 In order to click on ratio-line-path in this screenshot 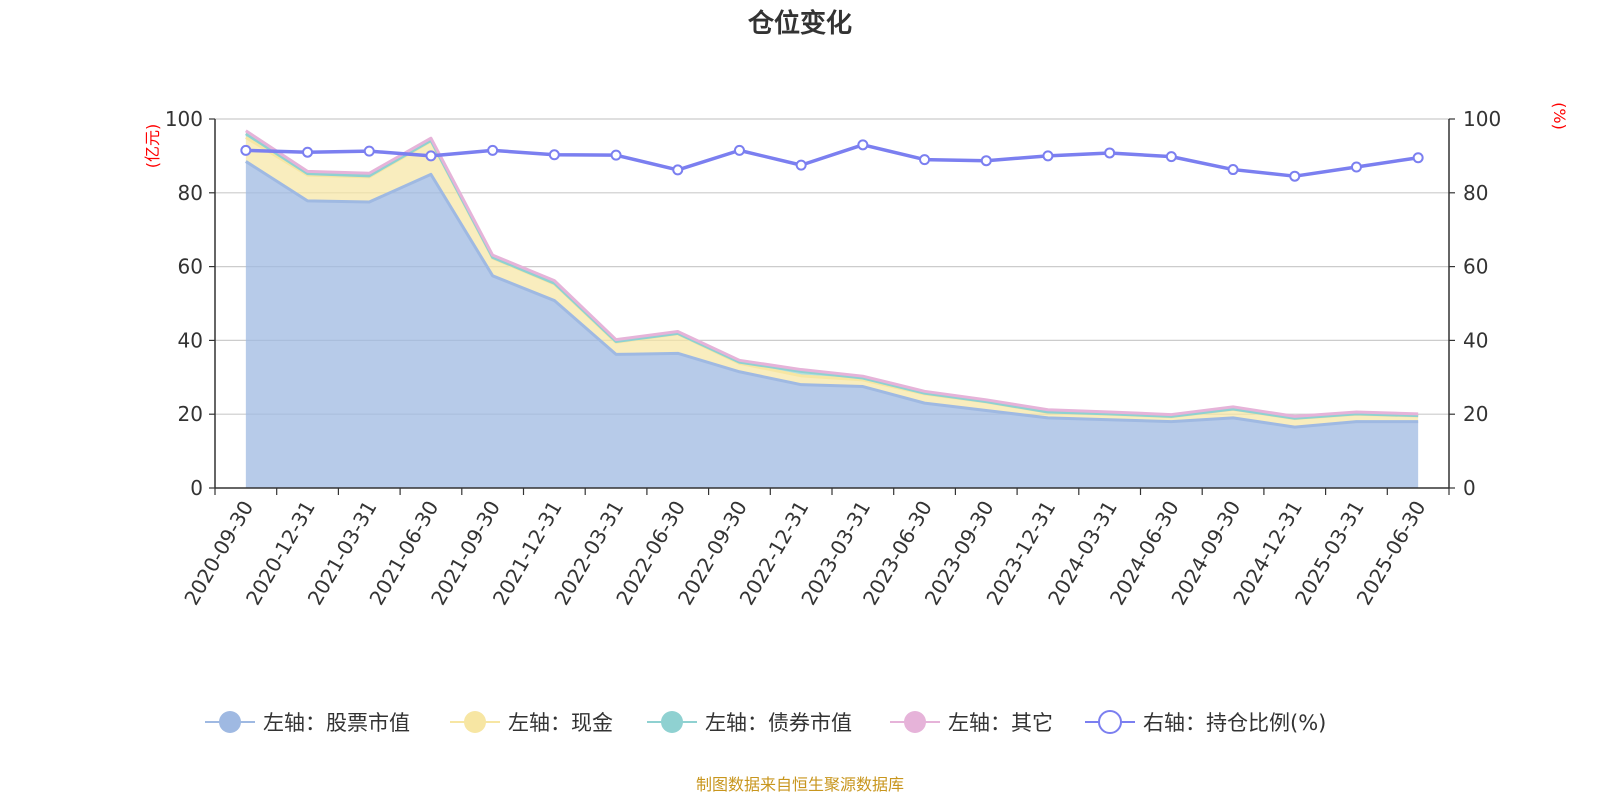, I will do `click(832, 160)`.